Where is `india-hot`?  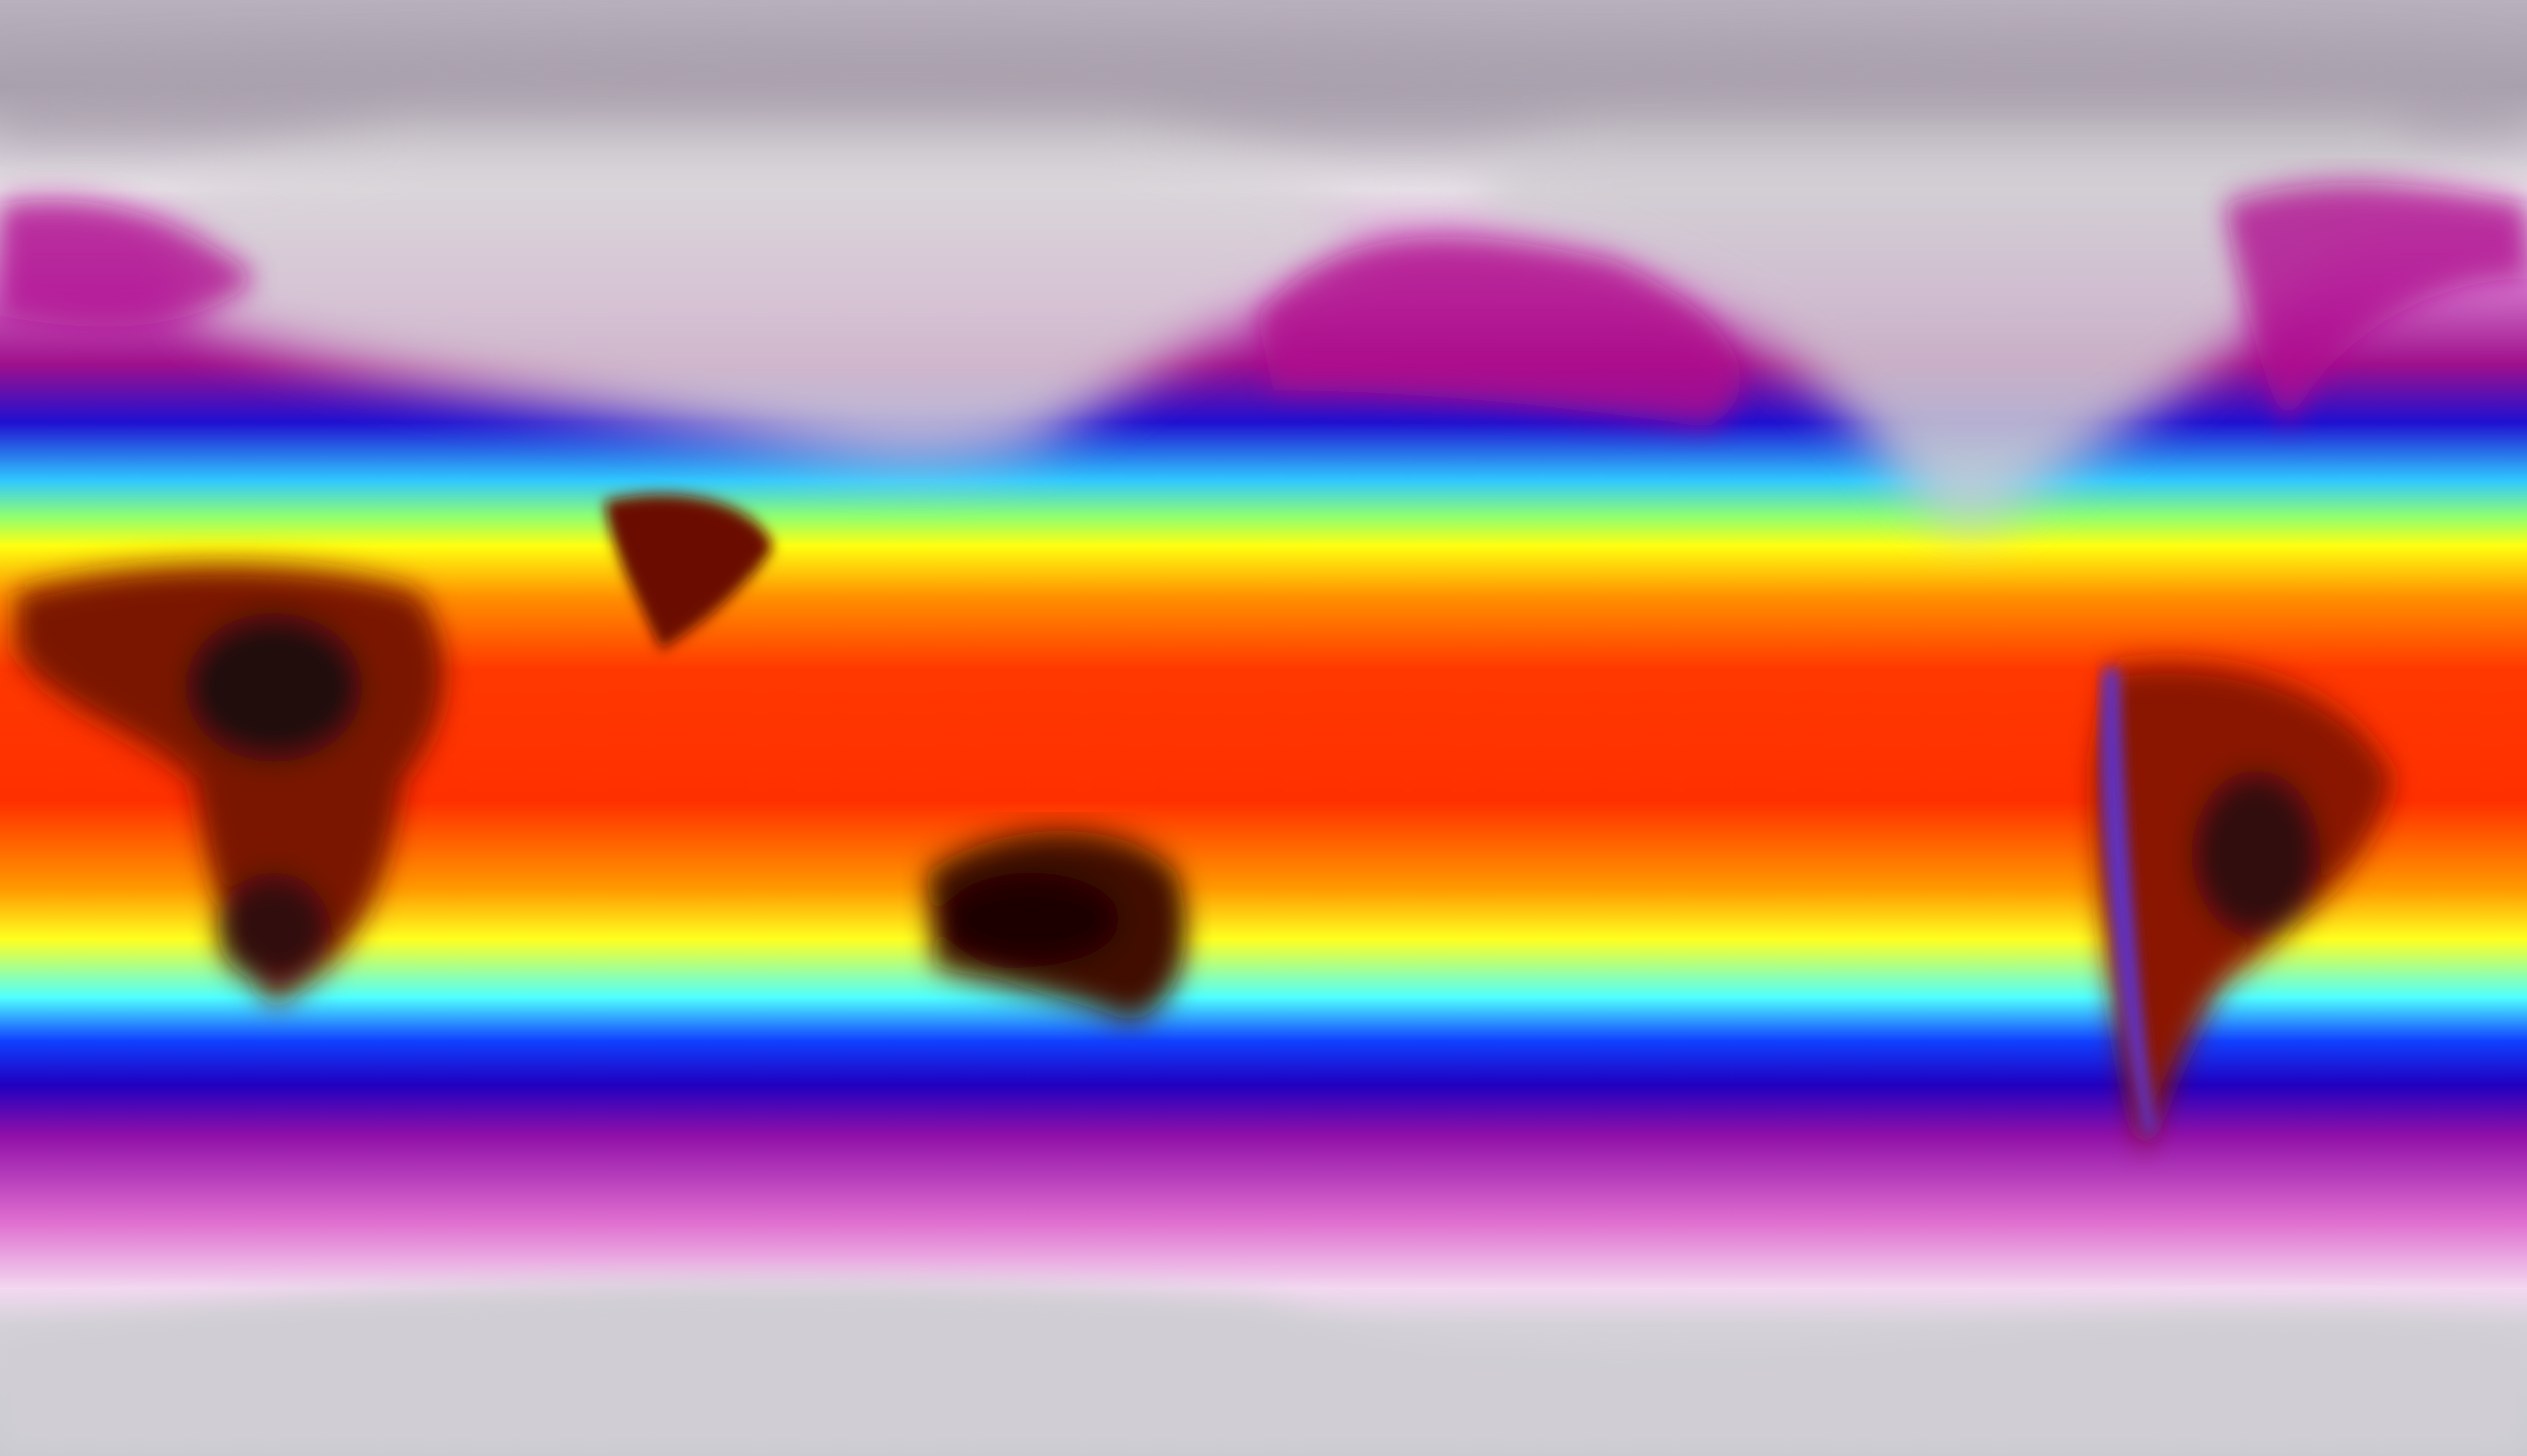 india-hot is located at coordinates (689, 572).